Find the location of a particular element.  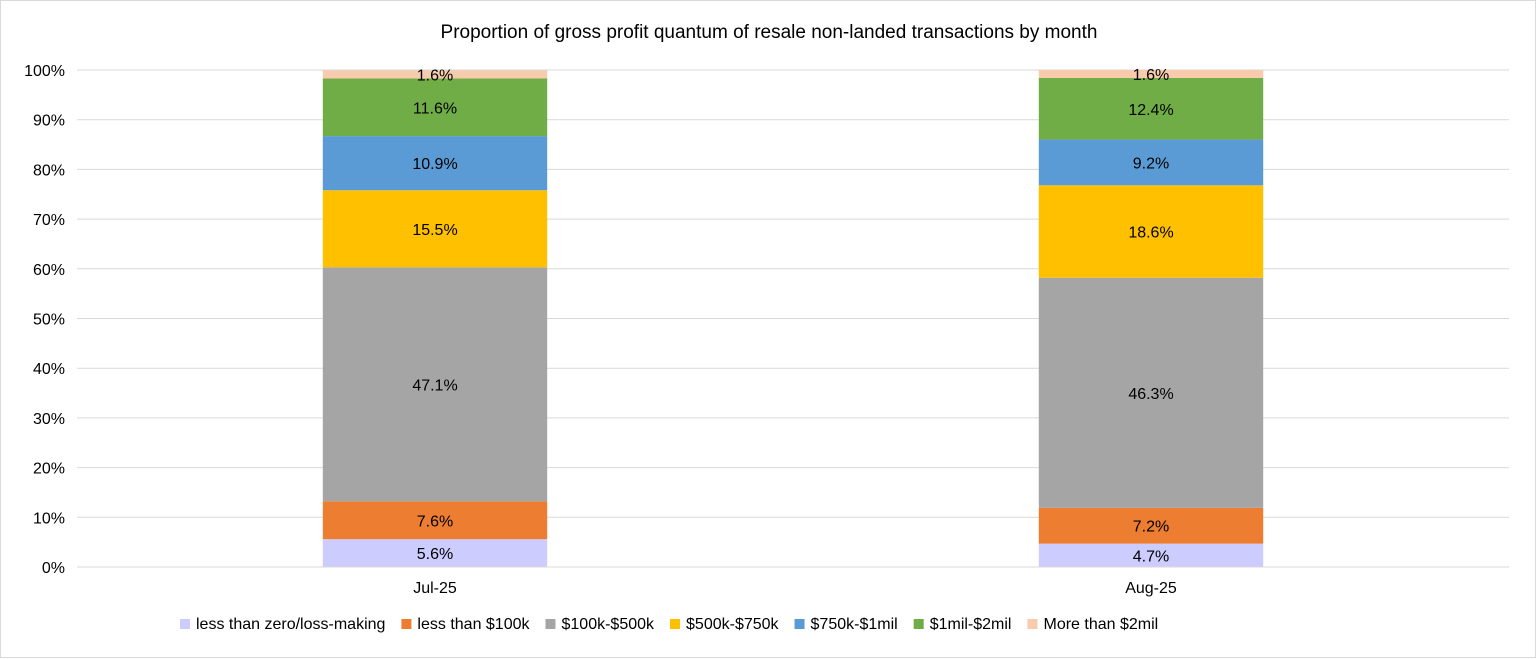

data-label: 7.2% is located at coordinates (1151, 527).